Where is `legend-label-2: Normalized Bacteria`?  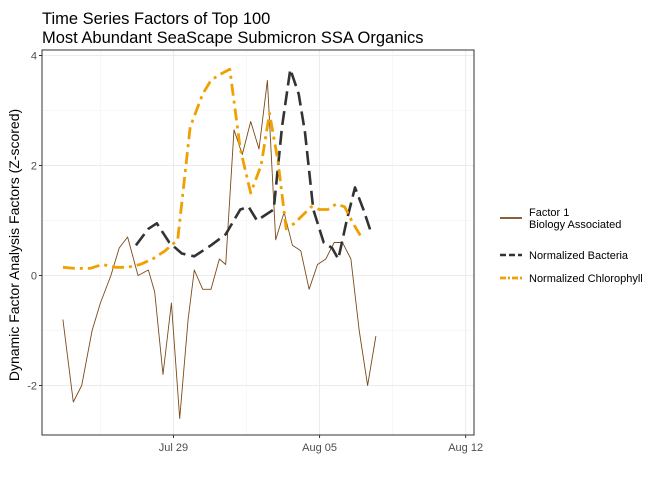 legend-label-2: Normalized Bacteria is located at coordinates (579, 256).